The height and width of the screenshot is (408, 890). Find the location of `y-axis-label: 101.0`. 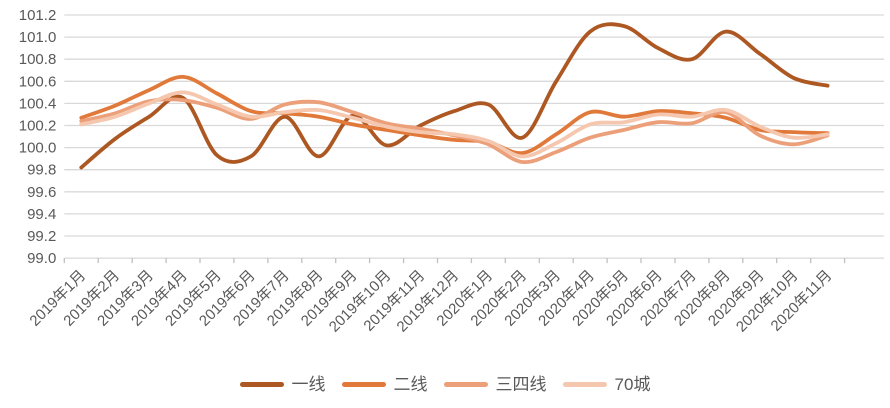

y-axis-label: 101.0 is located at coordinates (38, 37).